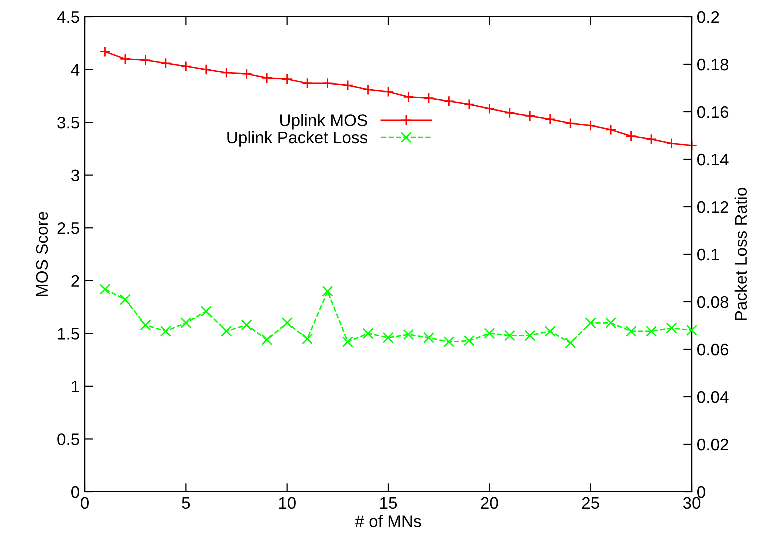 The image size is (770, 544). Describe the element at coordinates (69, 228) in the screenshot. I see `y-tick-label: 2.5` at that location.